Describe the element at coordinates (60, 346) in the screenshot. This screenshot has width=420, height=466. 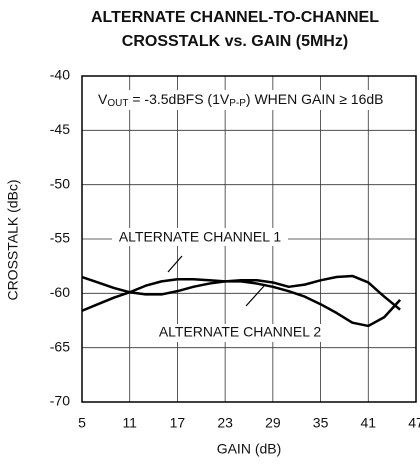
I see `y-tick-label: -65` at that location.